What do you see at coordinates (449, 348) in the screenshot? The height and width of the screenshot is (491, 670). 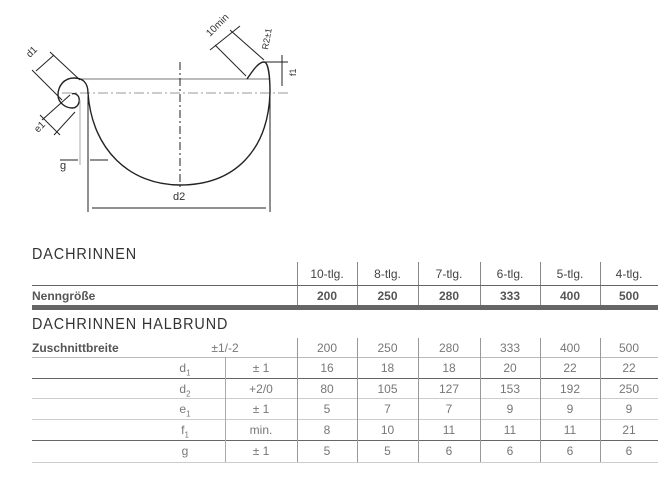 I see `zuschnittbreite-value: 280` at bounding box center [449, 348].